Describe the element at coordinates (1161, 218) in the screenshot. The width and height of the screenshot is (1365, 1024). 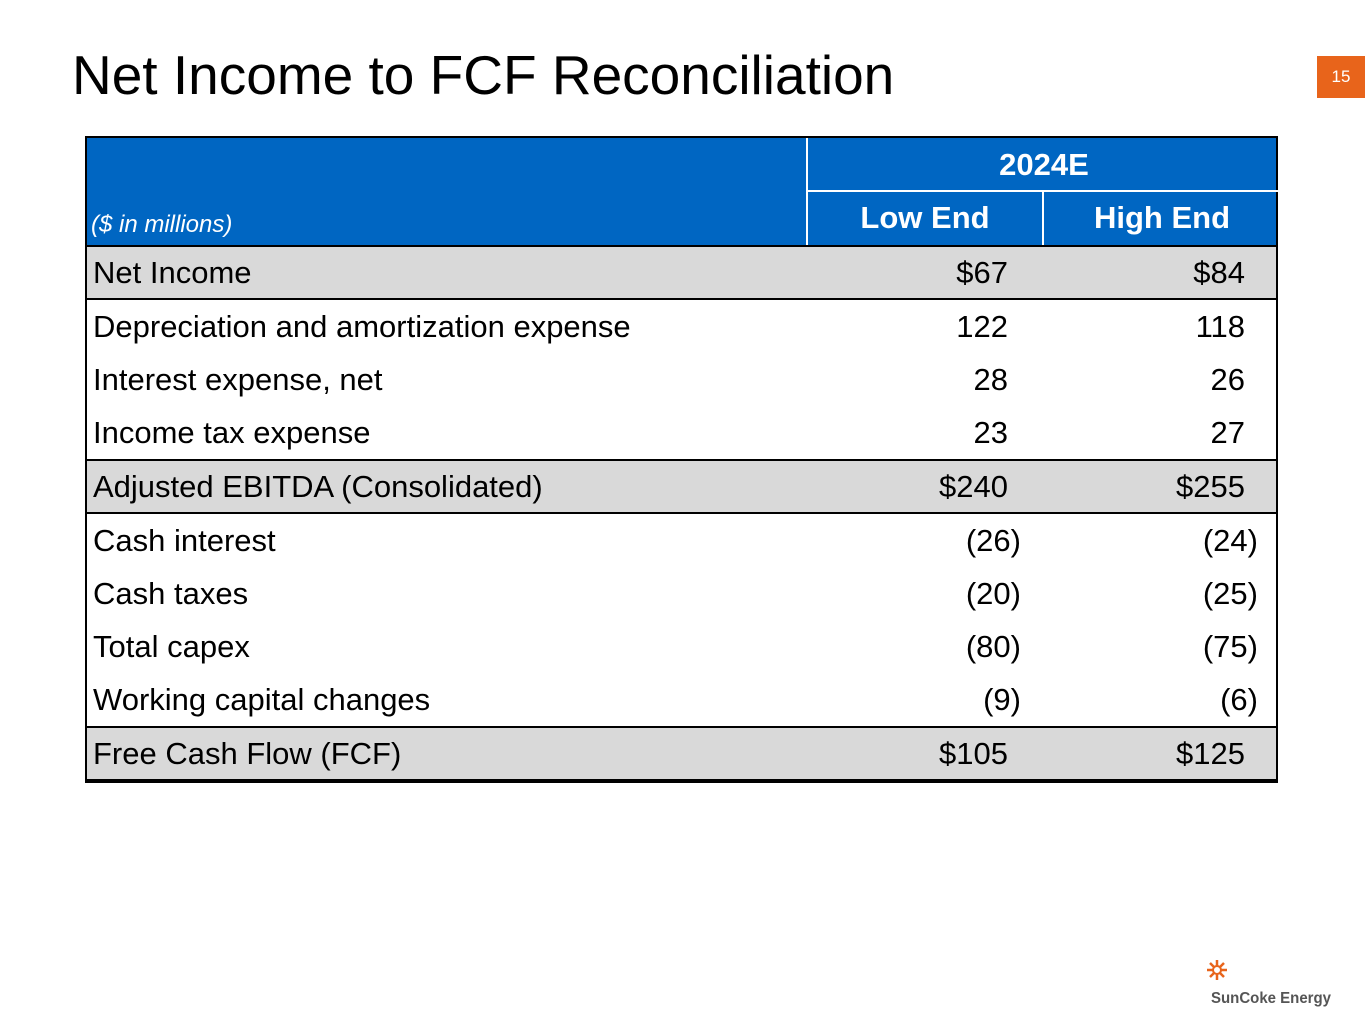
I see `column-header: High End` at that location.